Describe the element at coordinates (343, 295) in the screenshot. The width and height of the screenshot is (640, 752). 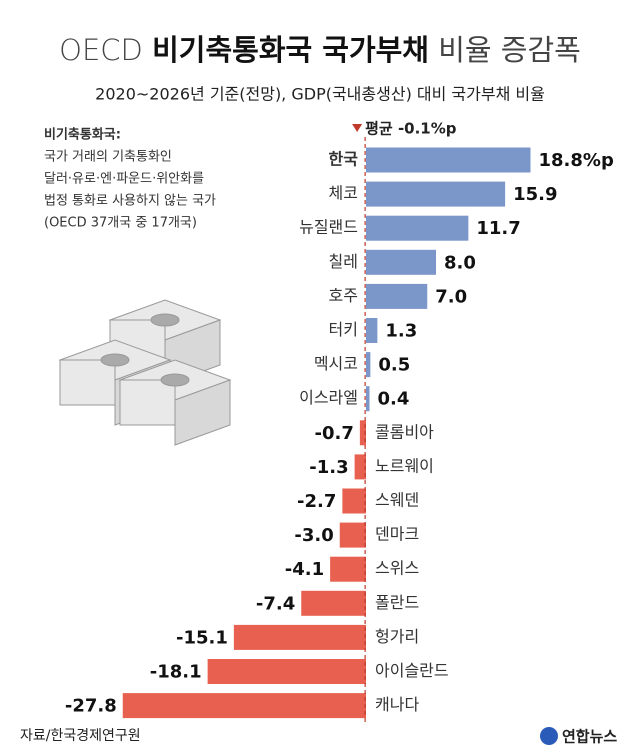
I see `category-label: 호주` at that location.